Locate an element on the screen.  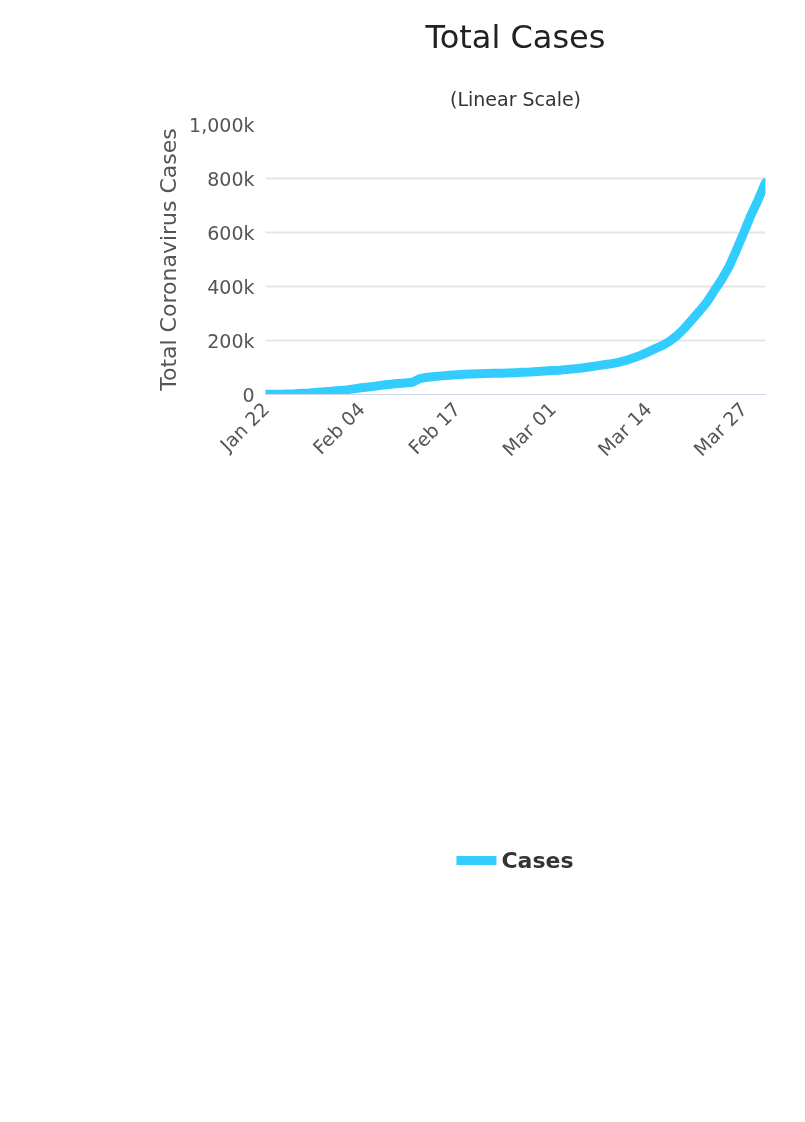
x-tick-label: Feb 17 is located at coordinates (434, 428).